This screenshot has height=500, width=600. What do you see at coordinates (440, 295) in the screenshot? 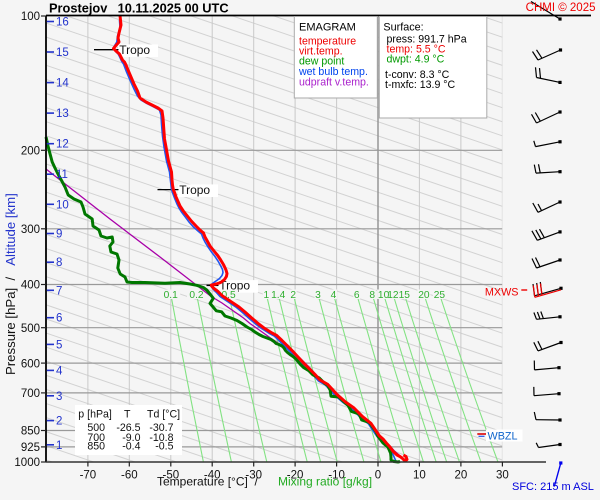
I see `svg-text: 25` at bounding box center [440, 295].